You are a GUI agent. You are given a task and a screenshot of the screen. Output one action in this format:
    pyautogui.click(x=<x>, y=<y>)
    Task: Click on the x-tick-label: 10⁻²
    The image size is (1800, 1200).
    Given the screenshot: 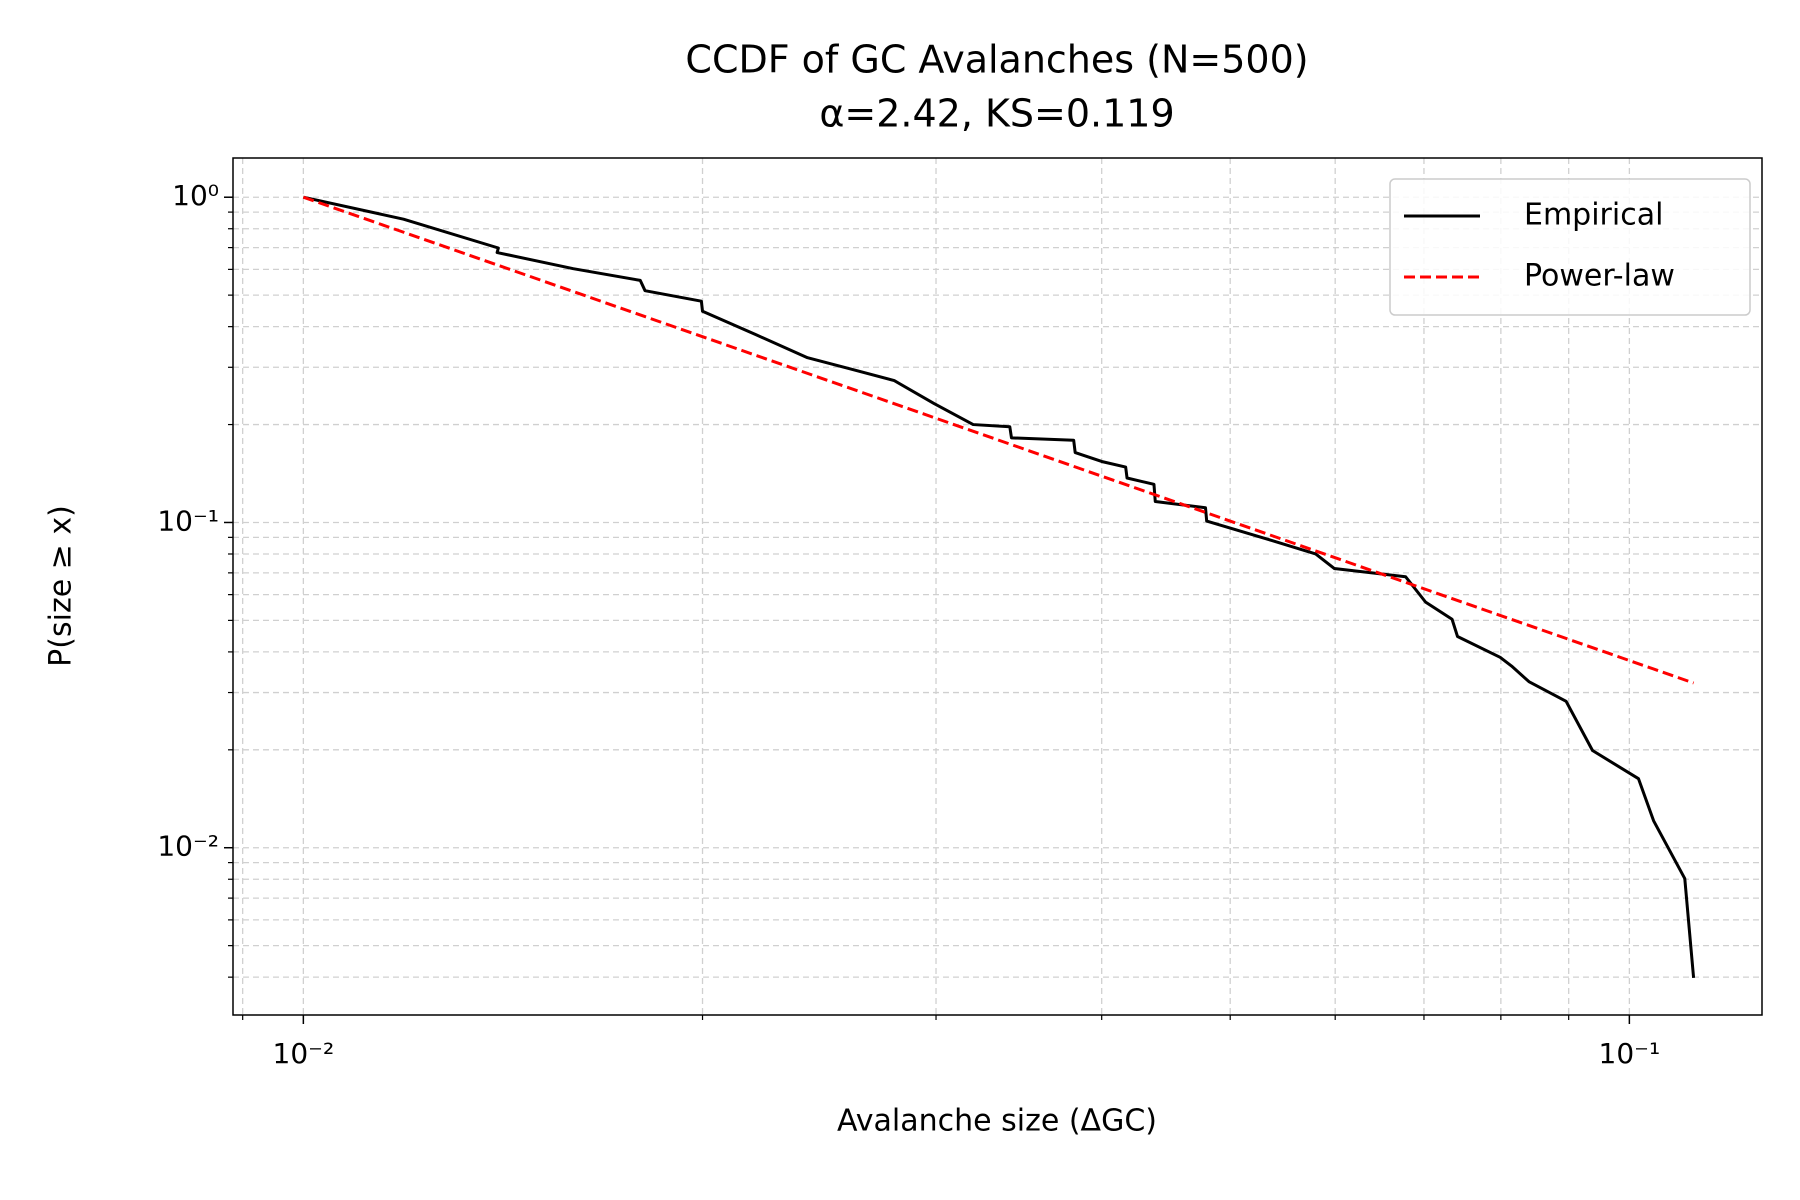 What is the action you would take?
    pyautogui.click(x=304, y=1053)
    